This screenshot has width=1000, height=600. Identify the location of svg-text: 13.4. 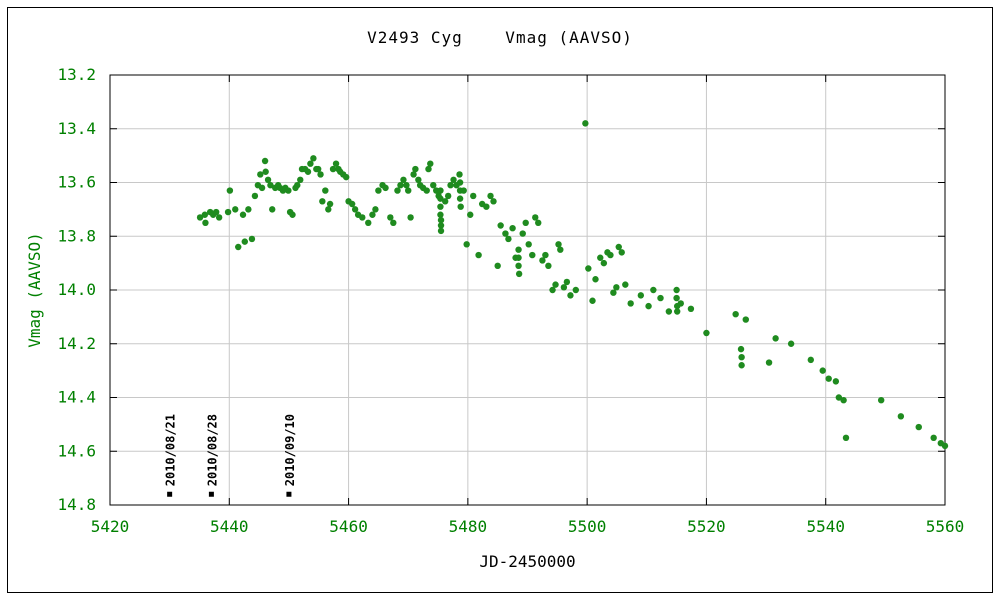
(76, 128).